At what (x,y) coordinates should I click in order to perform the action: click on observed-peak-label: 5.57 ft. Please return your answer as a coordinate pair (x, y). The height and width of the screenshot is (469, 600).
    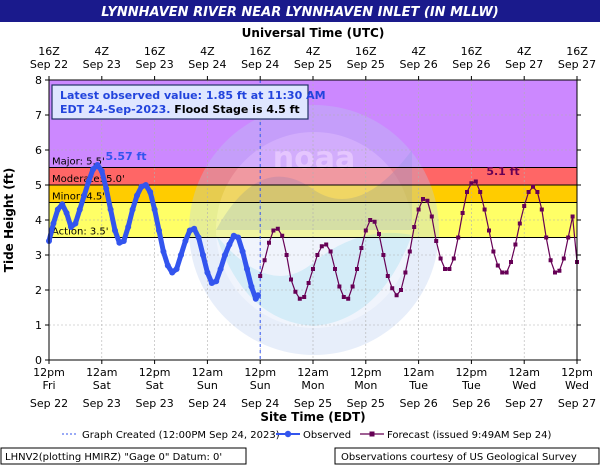
    Looking at the image, I should click on (125, 156).